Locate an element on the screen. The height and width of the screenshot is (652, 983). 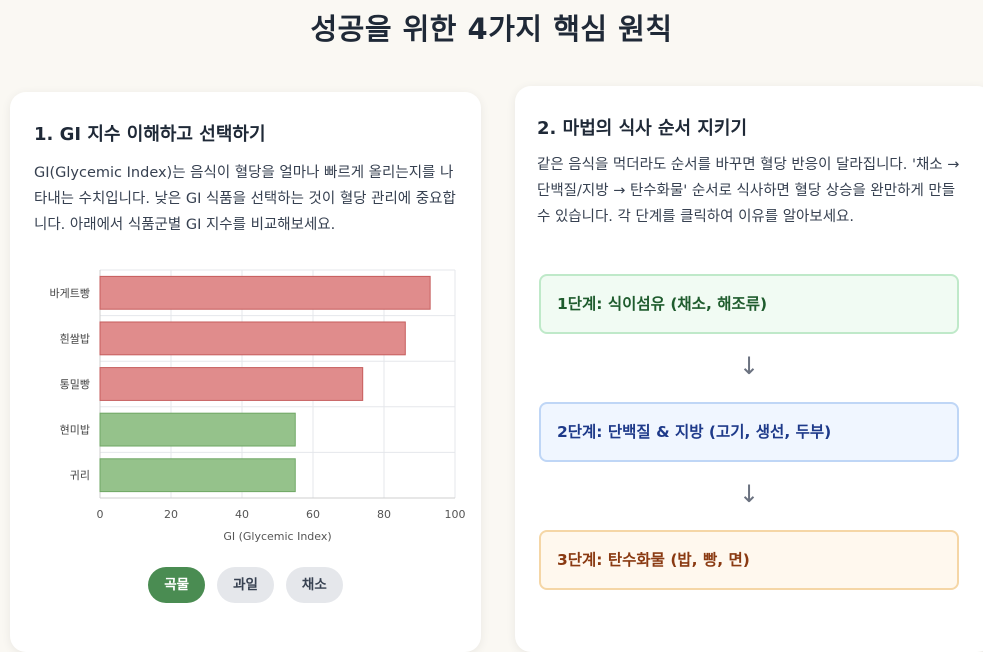
x-tick-label: 40 is located at coordinates (242, 514).